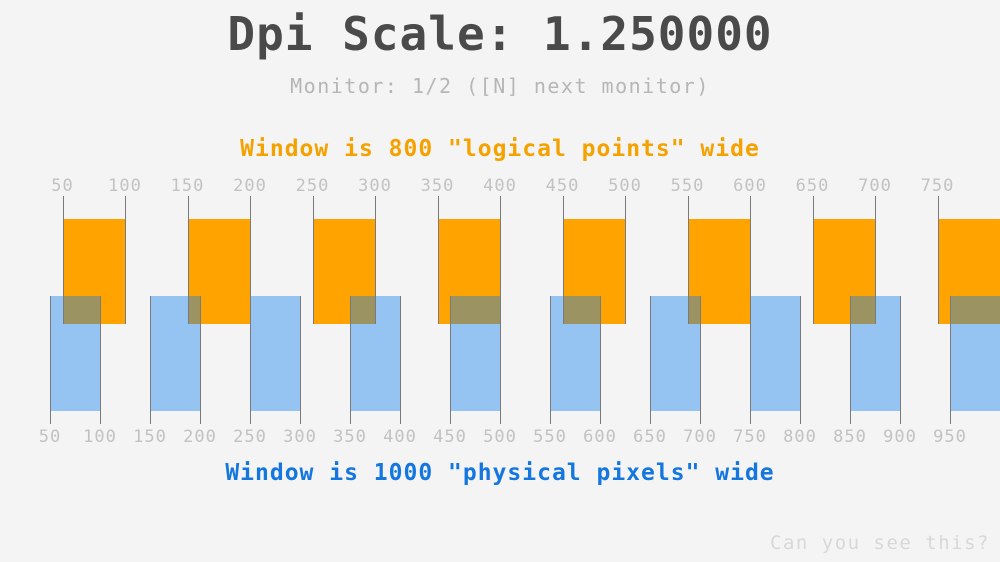 This screenshot has height=562, width=1000. I want to click on physical-tick-label: 900, so click(900, 437).